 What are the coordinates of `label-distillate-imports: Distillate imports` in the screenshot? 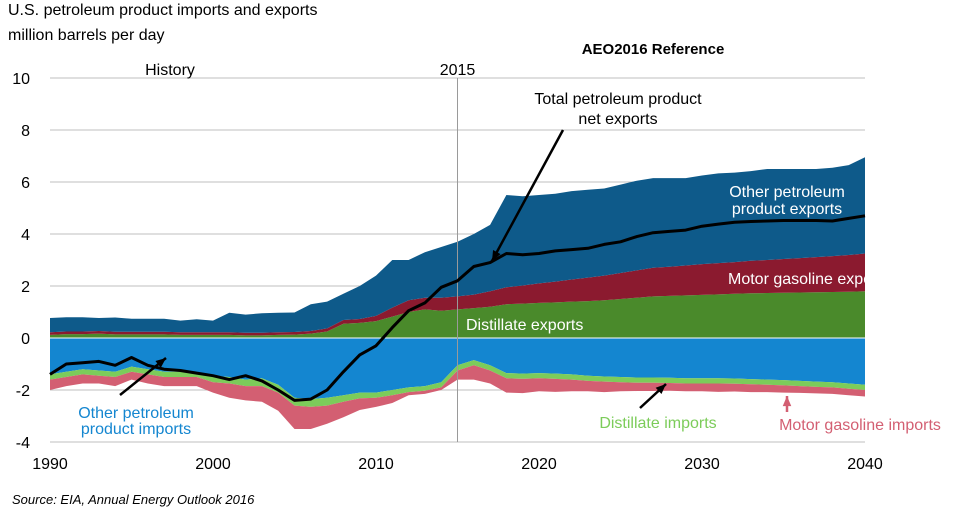 It's located at (657, 423).